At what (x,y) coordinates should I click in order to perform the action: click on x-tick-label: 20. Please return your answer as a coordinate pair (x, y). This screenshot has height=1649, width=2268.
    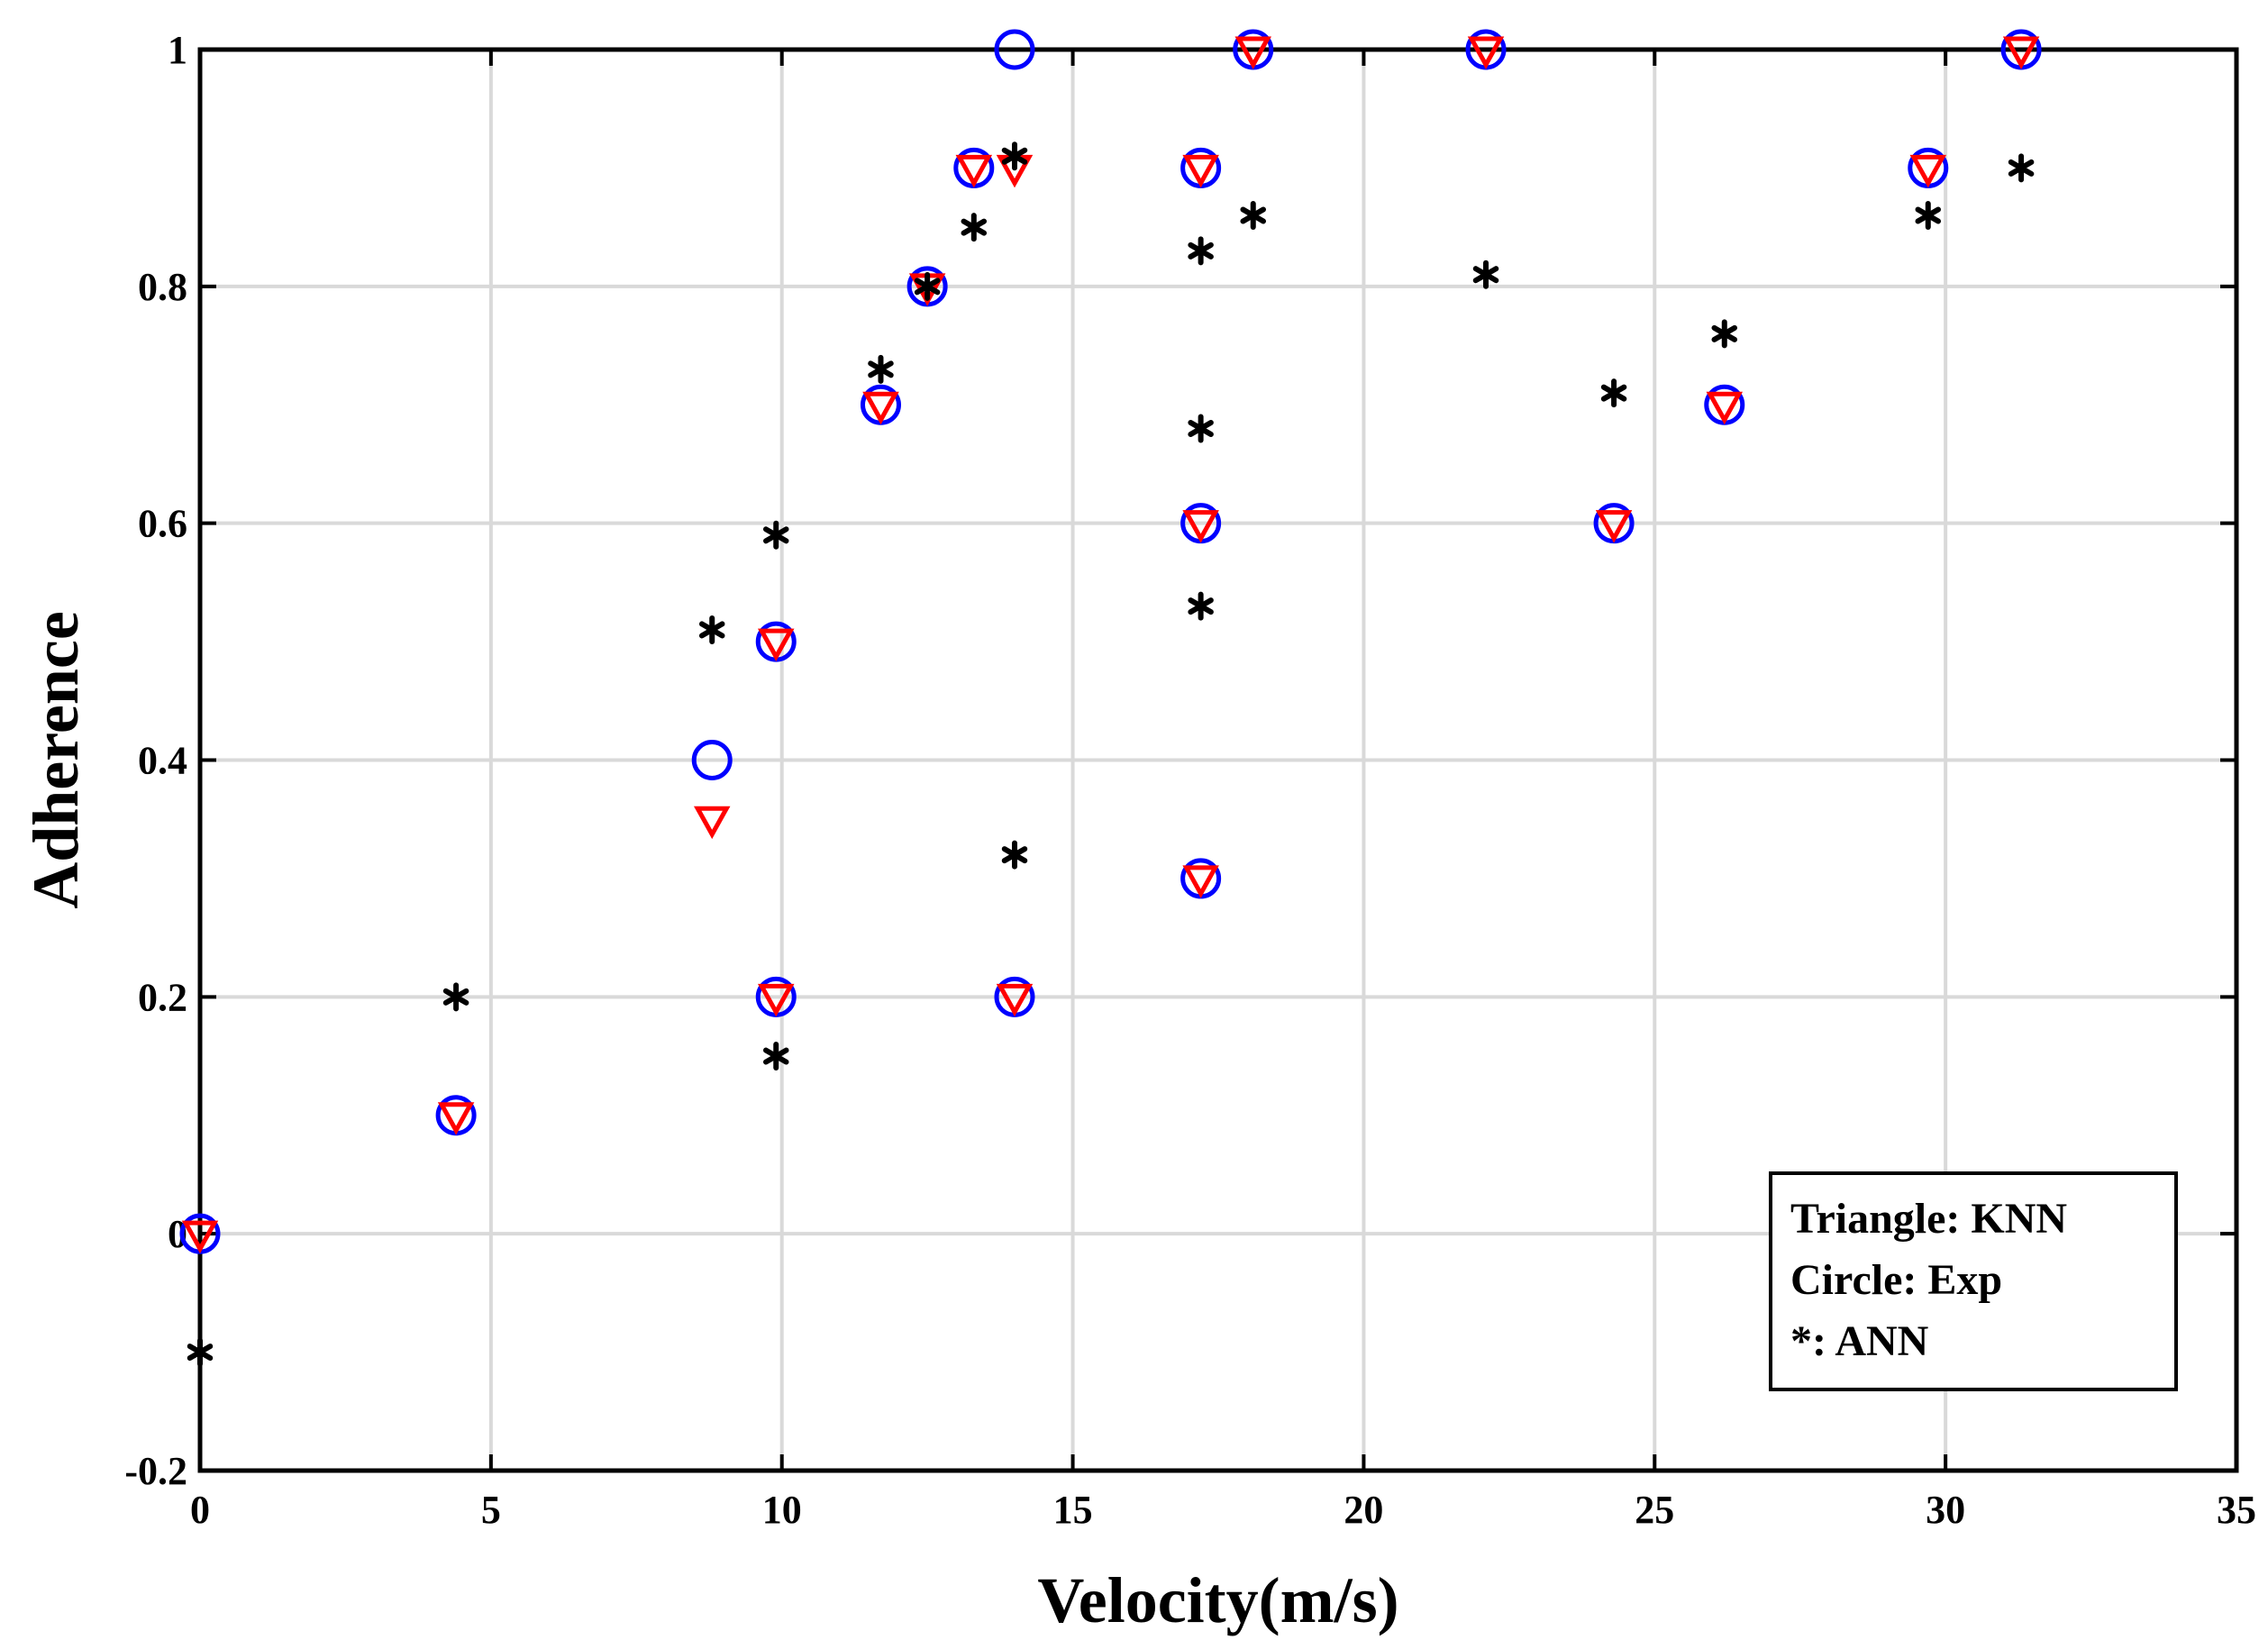
    Looking at the image, I should click on (1363, 1510).